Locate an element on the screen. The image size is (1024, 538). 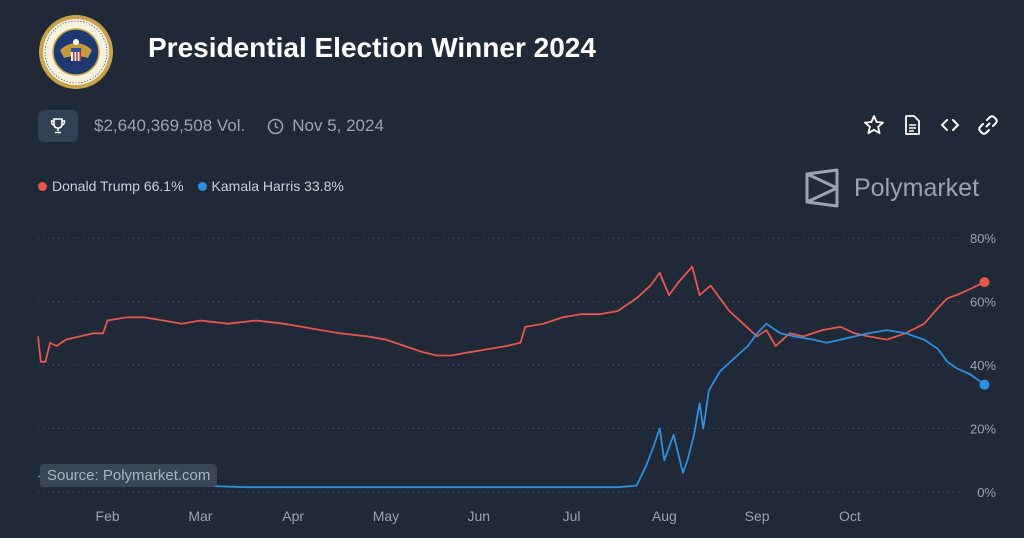
x-axis-ticks: Feb Mar Apr May Jun Jul Aug Sep Oct is located at coordinates (478, 516).